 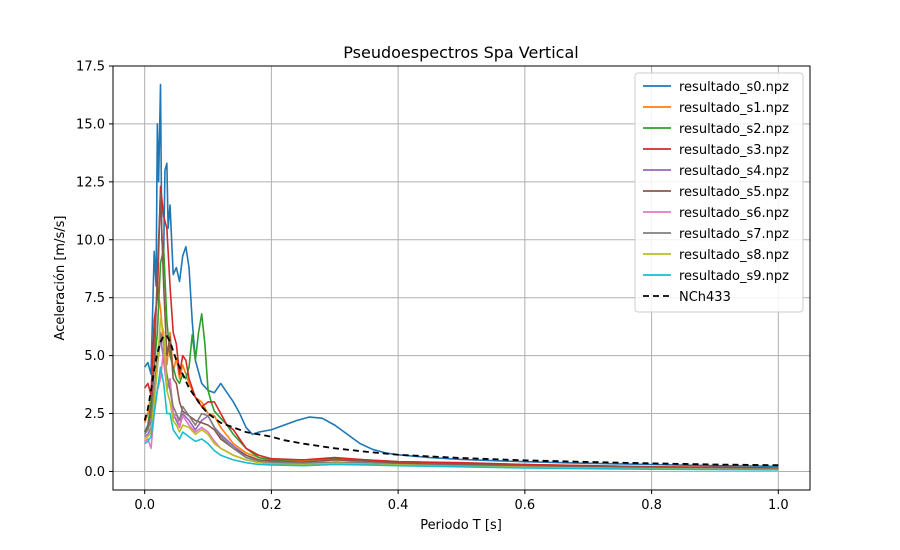 What do you see at coordinates (90, 182) in the screenshot?
I see `y-tick-label: 12.5` at bounding box center [90, 182].